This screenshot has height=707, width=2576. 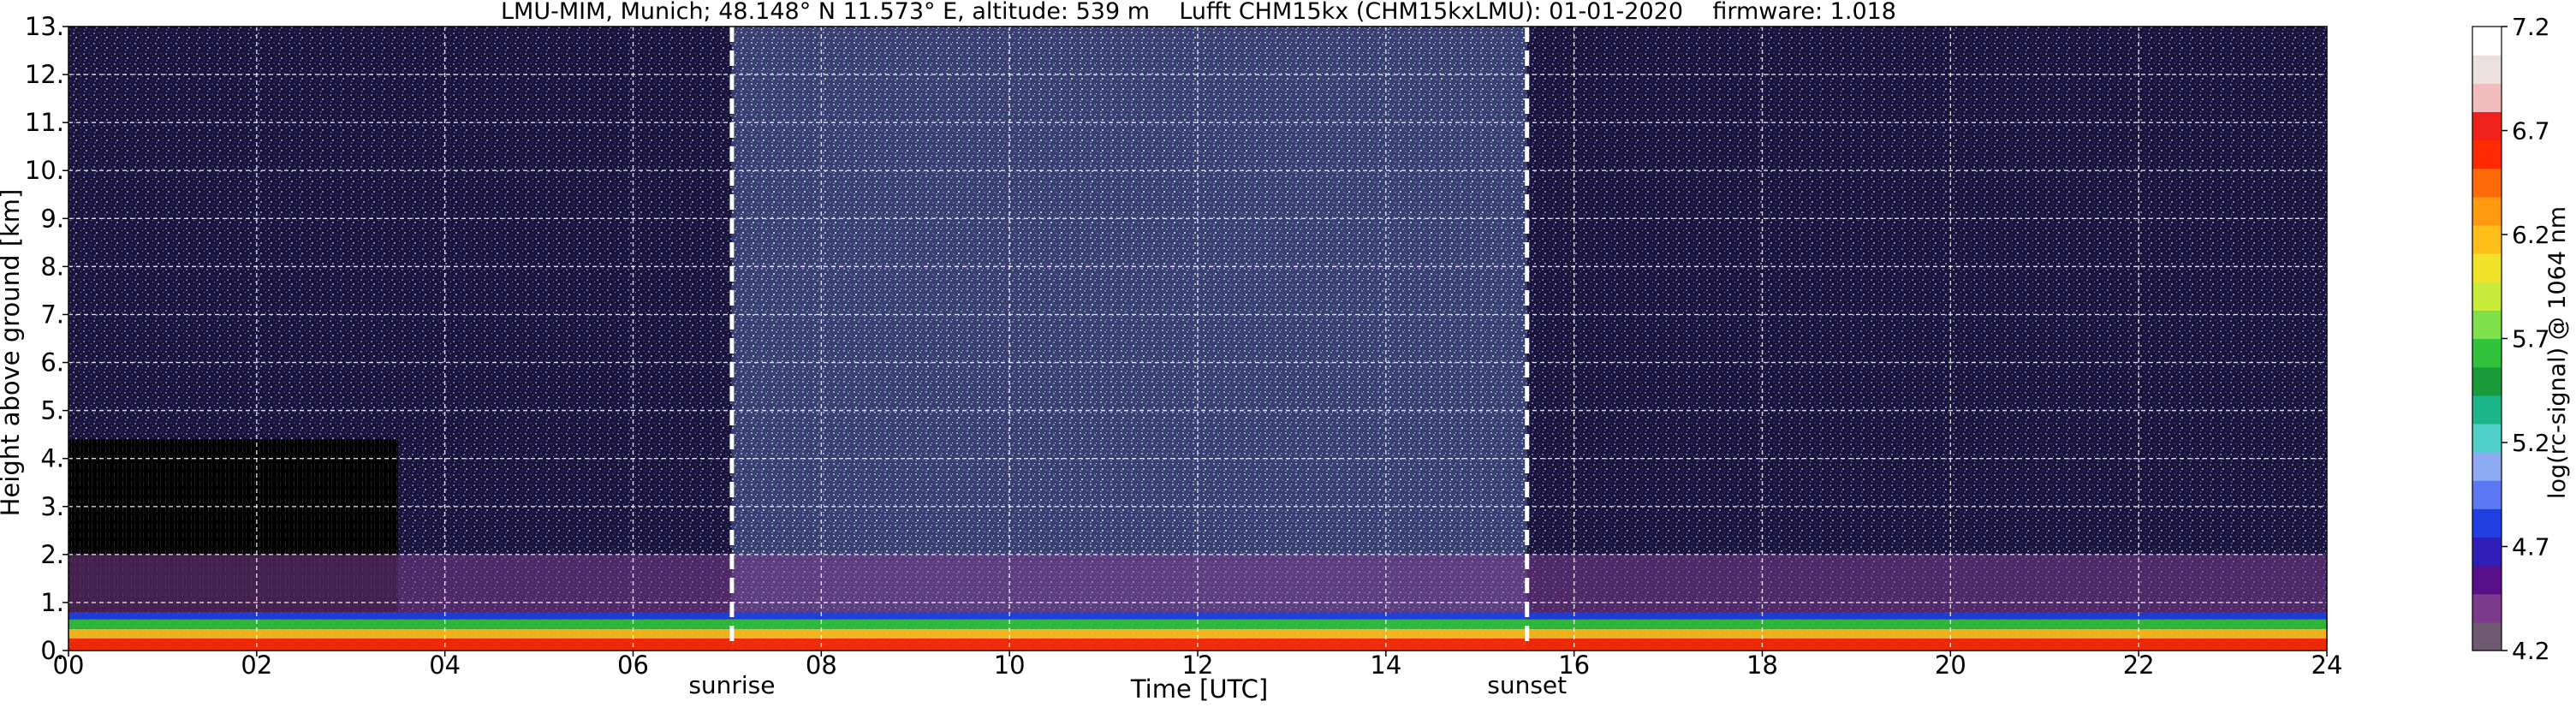 What do you see at coordinates (2327, 665) in the screenshot?
I see `x-tick-label: 24` at bounding box center [2327, 665].